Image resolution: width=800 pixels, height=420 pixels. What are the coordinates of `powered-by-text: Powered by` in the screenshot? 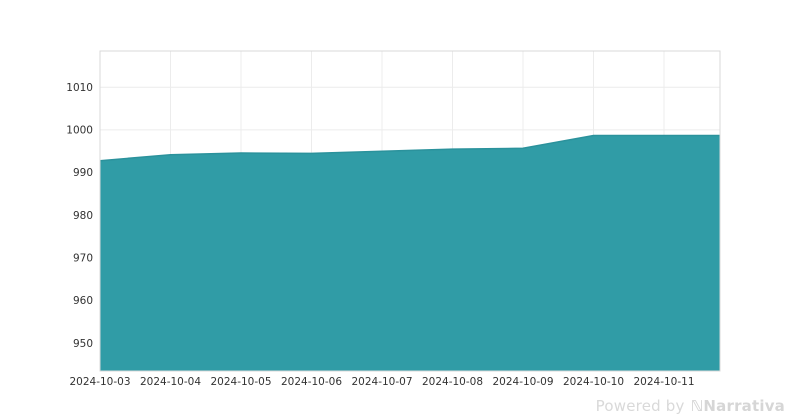 It's located at (640, 406).